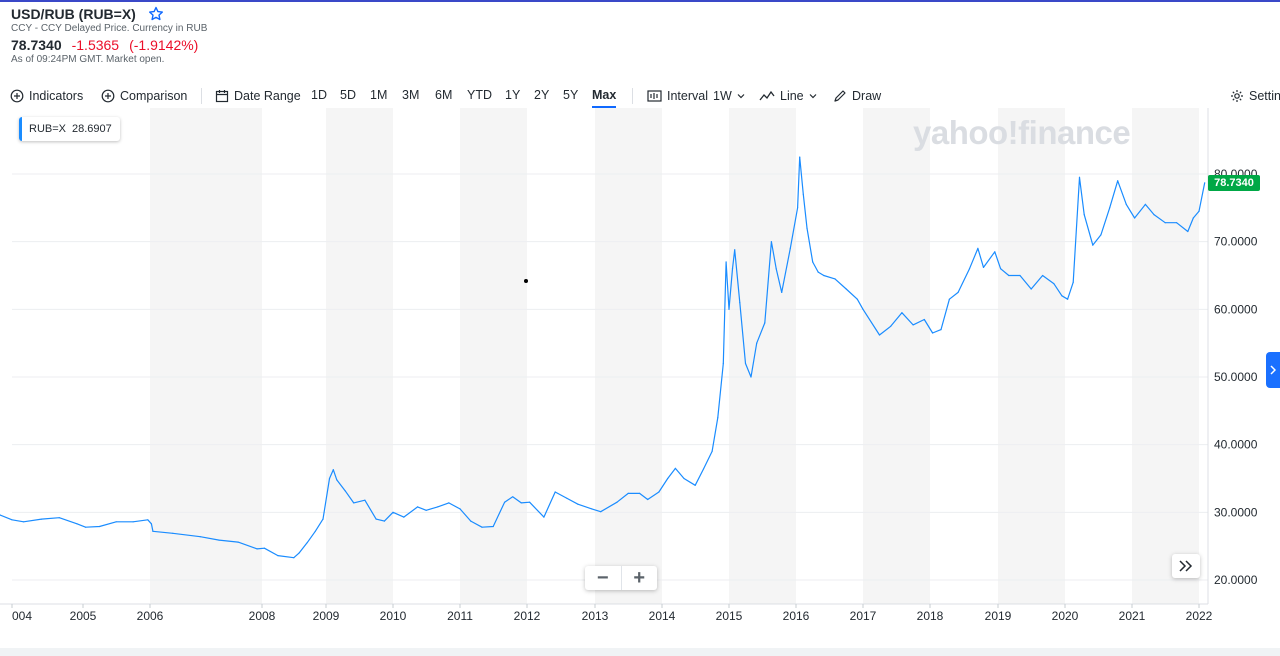  What do you see at coordinates (156, 14) in the screenshot?
I see `watchlist-star-icon` at bounding box center [156, 14].